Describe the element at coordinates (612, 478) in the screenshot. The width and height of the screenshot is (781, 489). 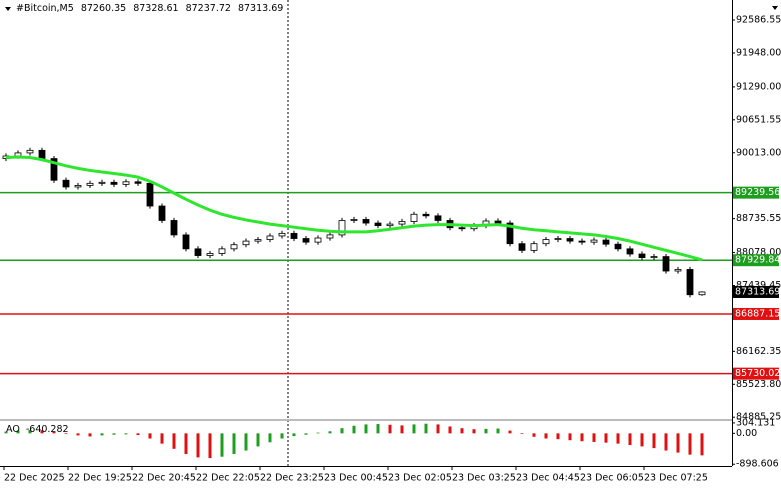
I see `x-tick-label: 23 Dec 06:05` at that location.